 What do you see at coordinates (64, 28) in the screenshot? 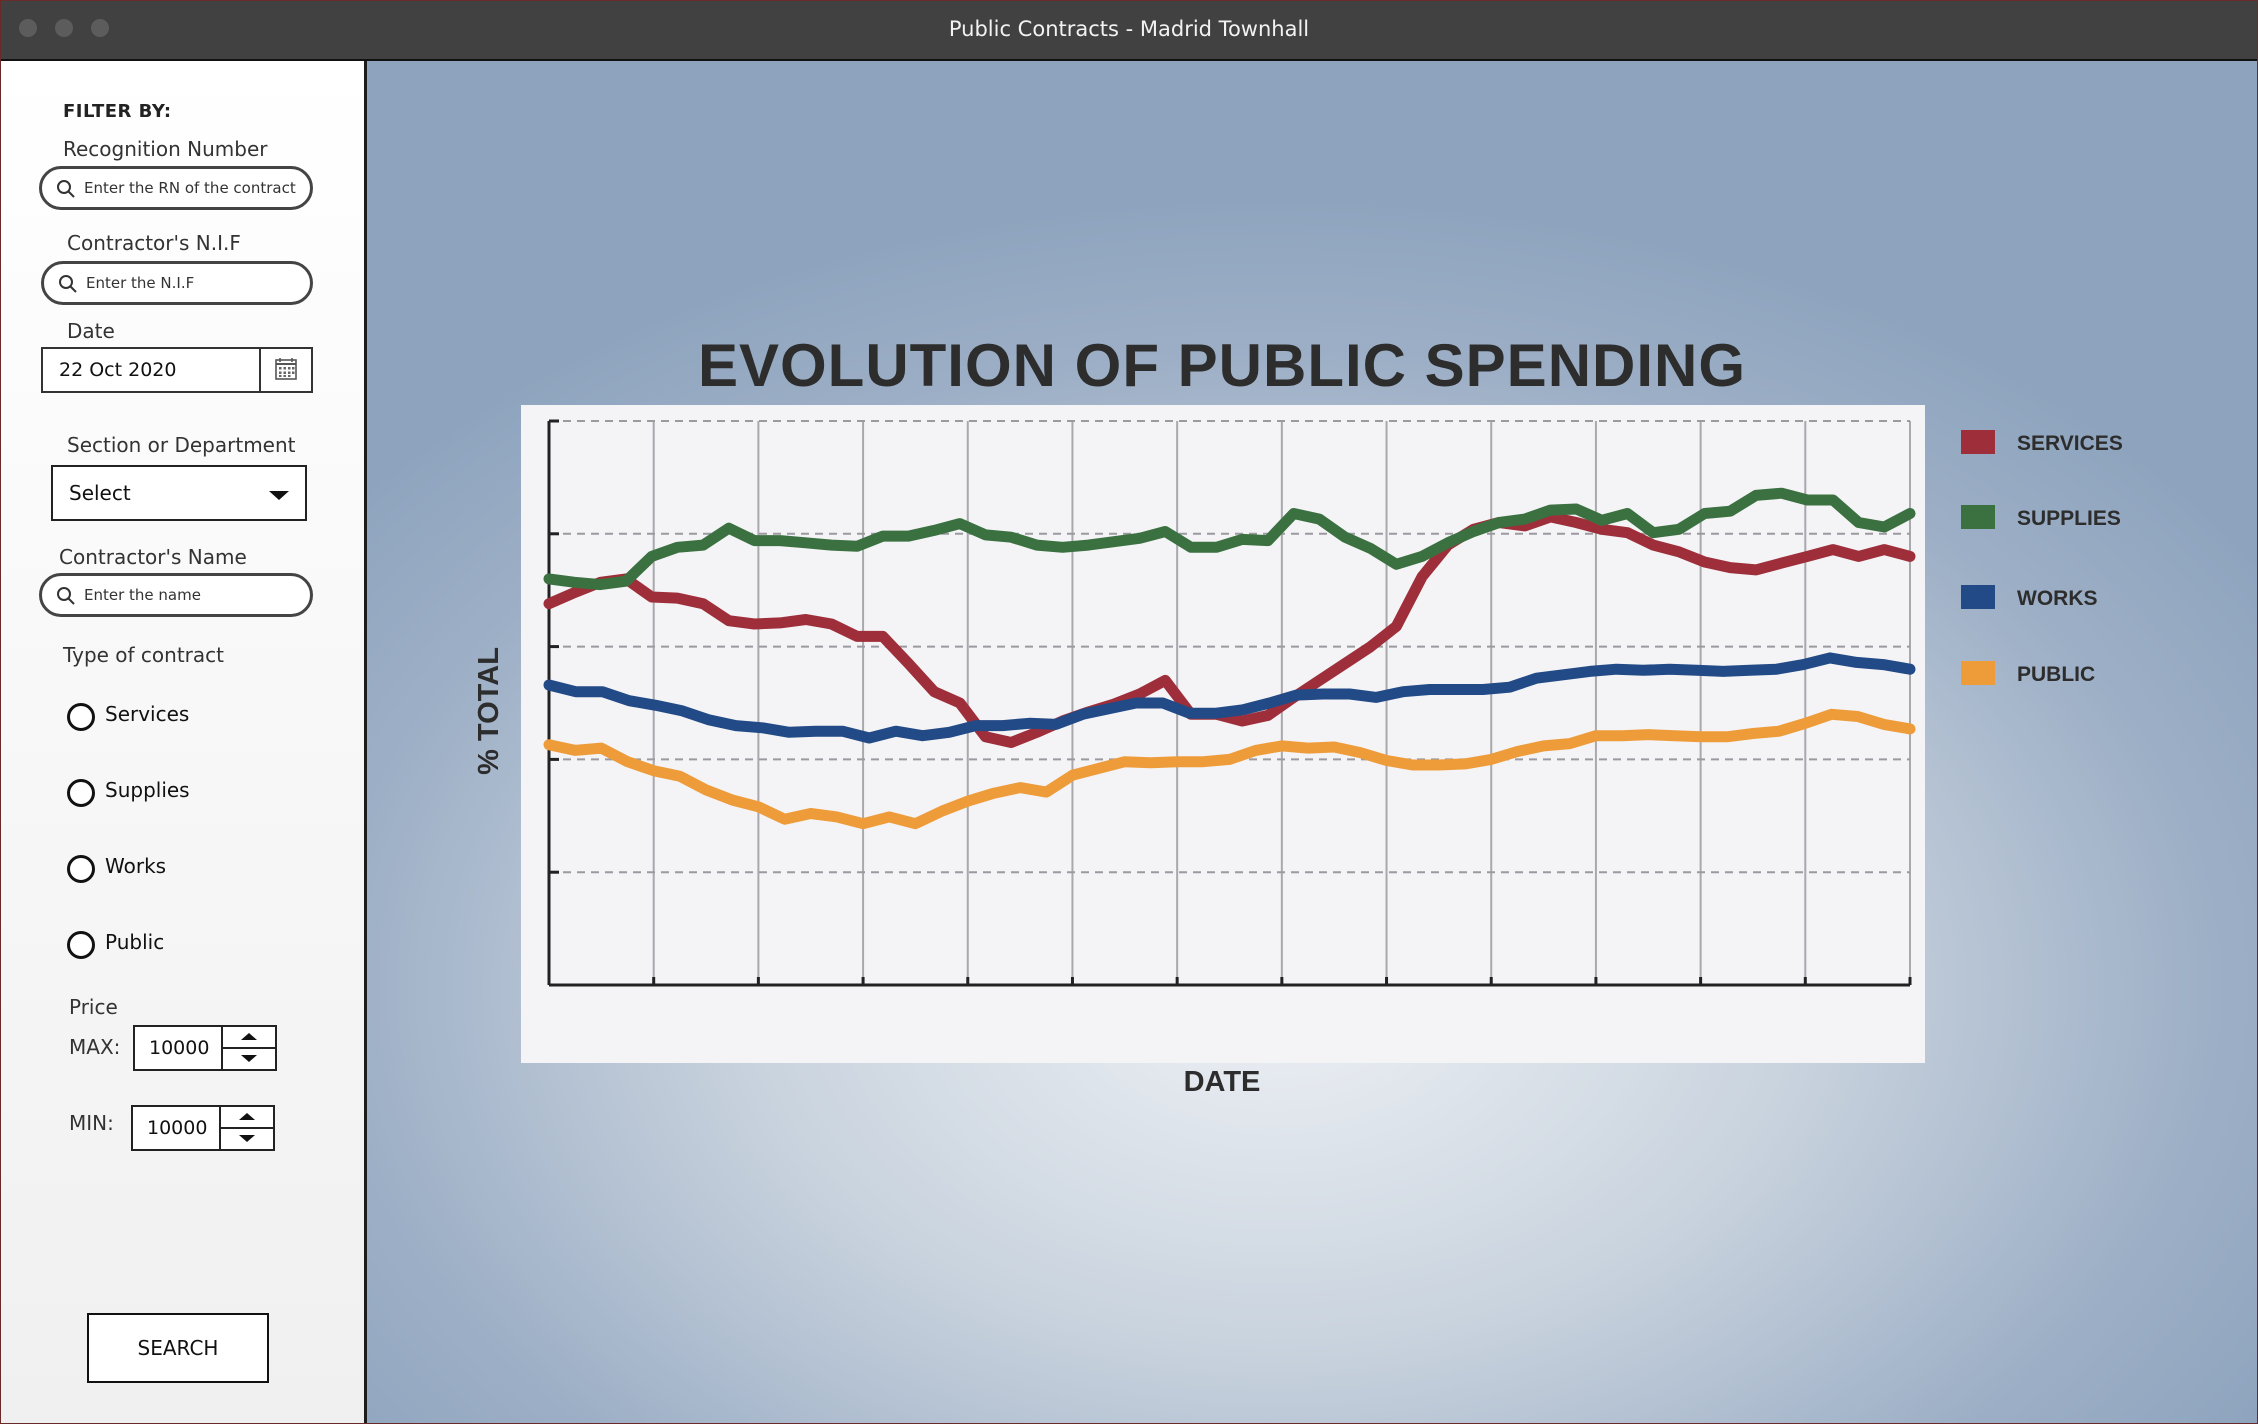
I see `minimize-window-button` at bounding box center [64, 28].